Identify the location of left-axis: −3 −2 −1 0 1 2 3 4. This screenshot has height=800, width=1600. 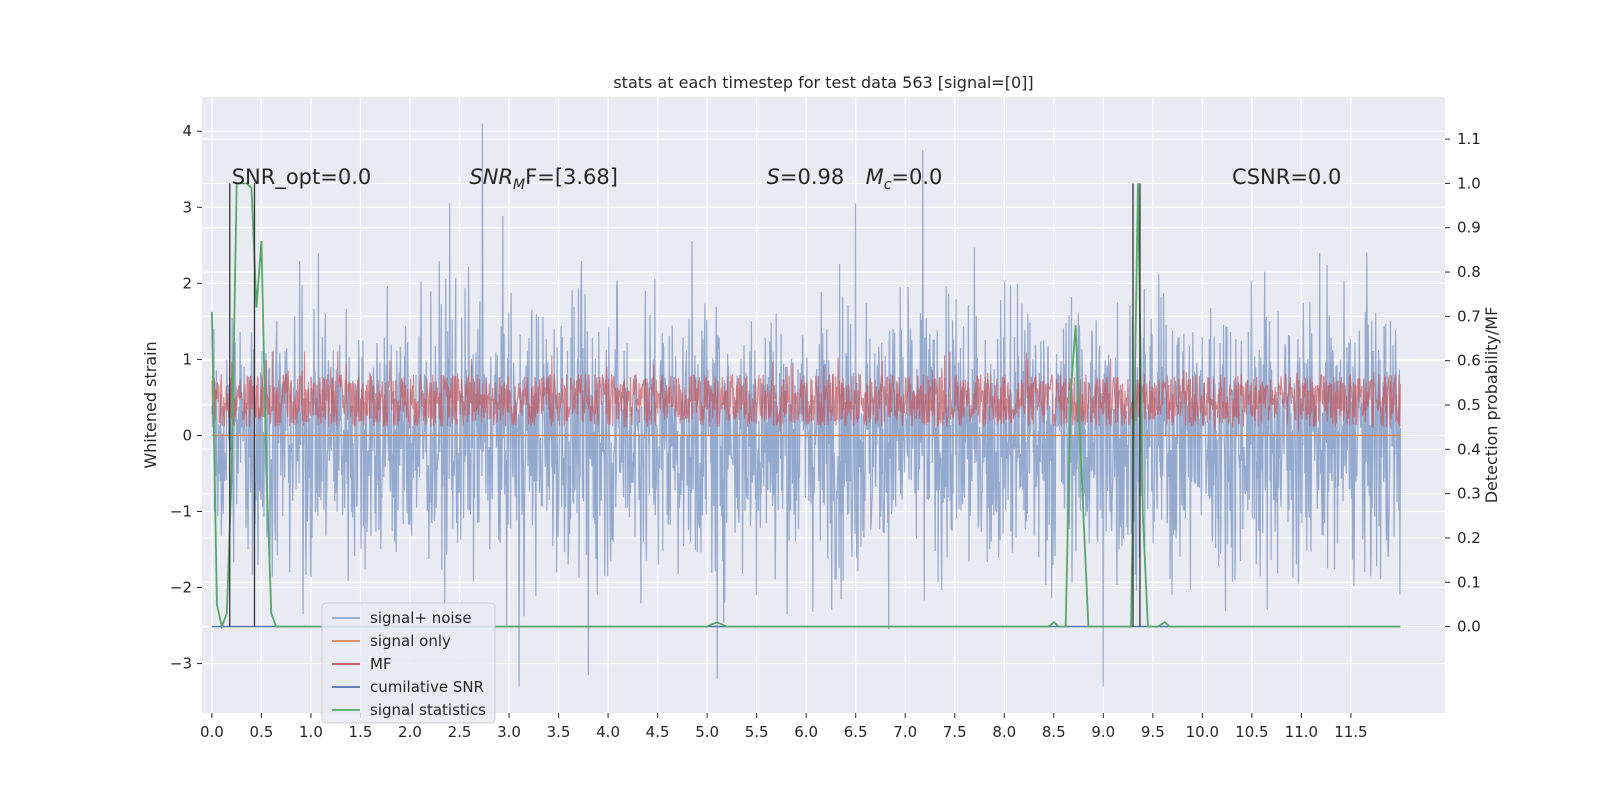
(186, 397).